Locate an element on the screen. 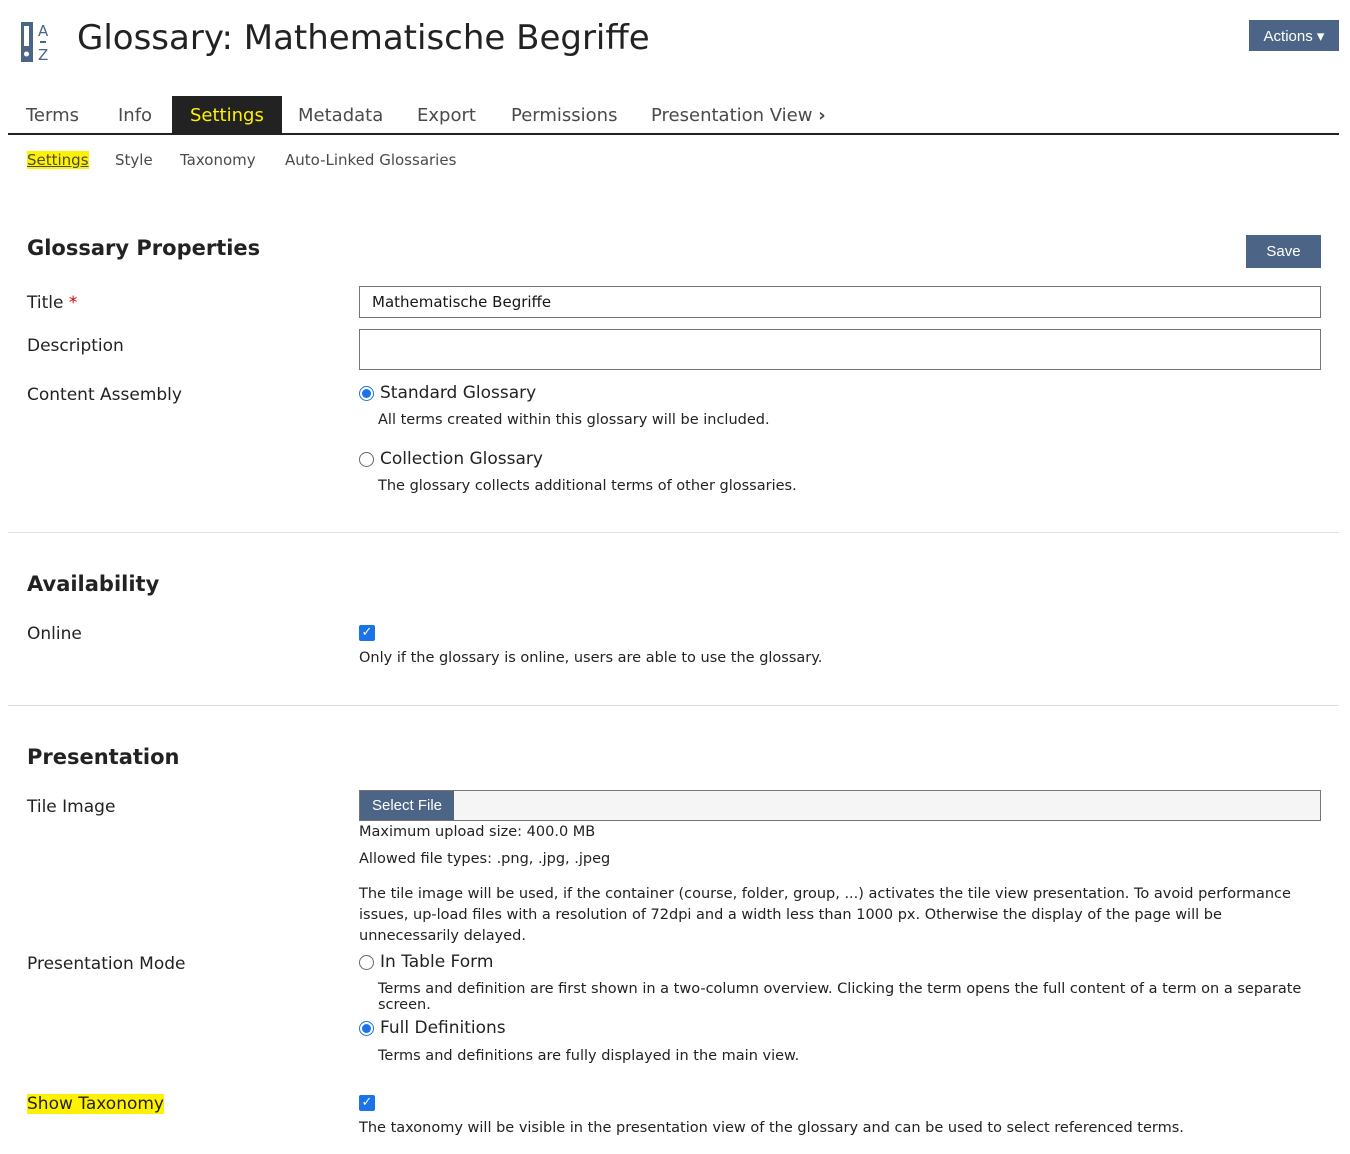 The width and height of the screenshot is (1350, 1154). show-taxonomy-checkbox: ✓ is located at coordinates (367, 1103).